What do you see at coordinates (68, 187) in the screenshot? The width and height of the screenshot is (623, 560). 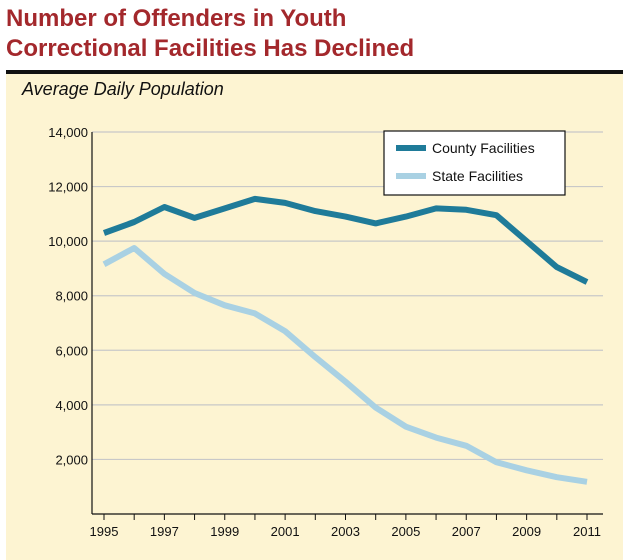 I see `y-tick-label: 12,000` at bounding box center [68, 187].